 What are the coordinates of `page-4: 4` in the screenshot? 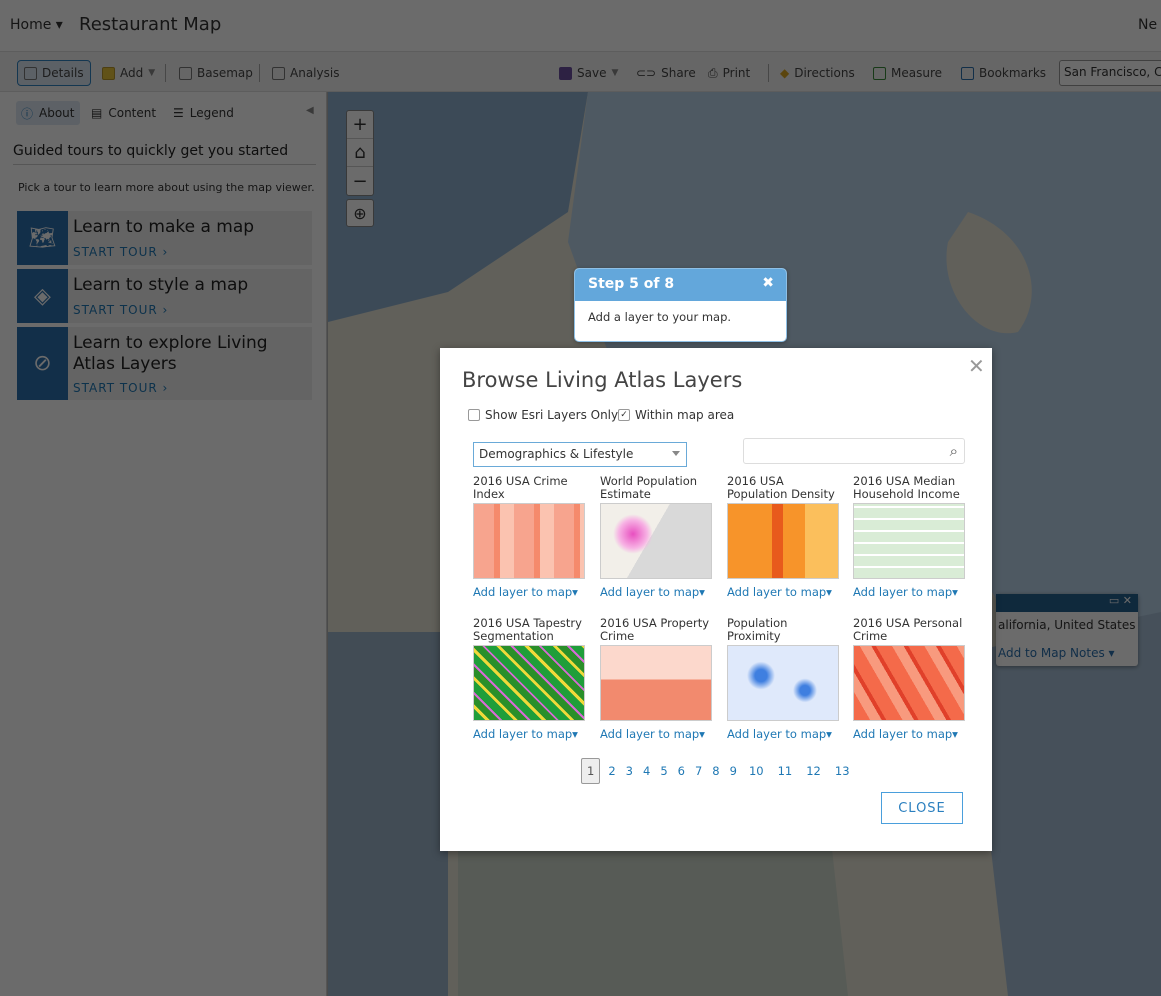 It's located at (646, 771).